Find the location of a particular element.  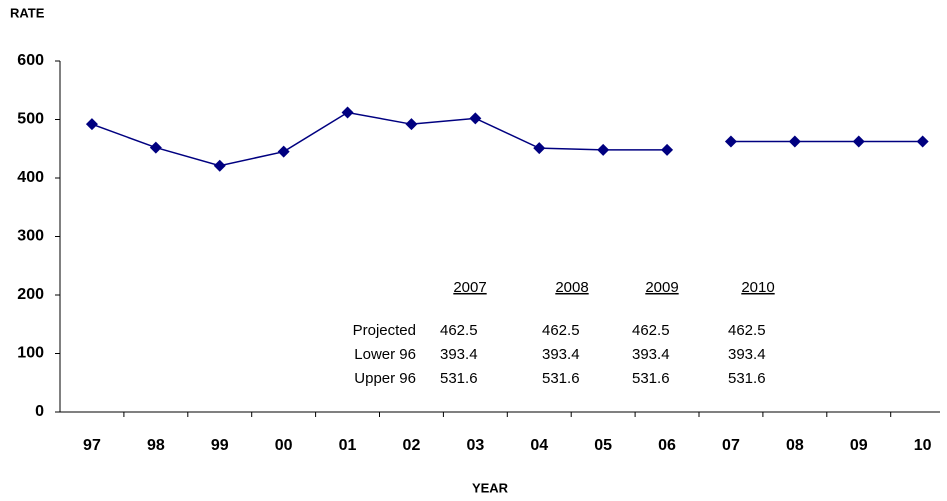

x-tick-label: 06 is located at coordinates (667, 445).